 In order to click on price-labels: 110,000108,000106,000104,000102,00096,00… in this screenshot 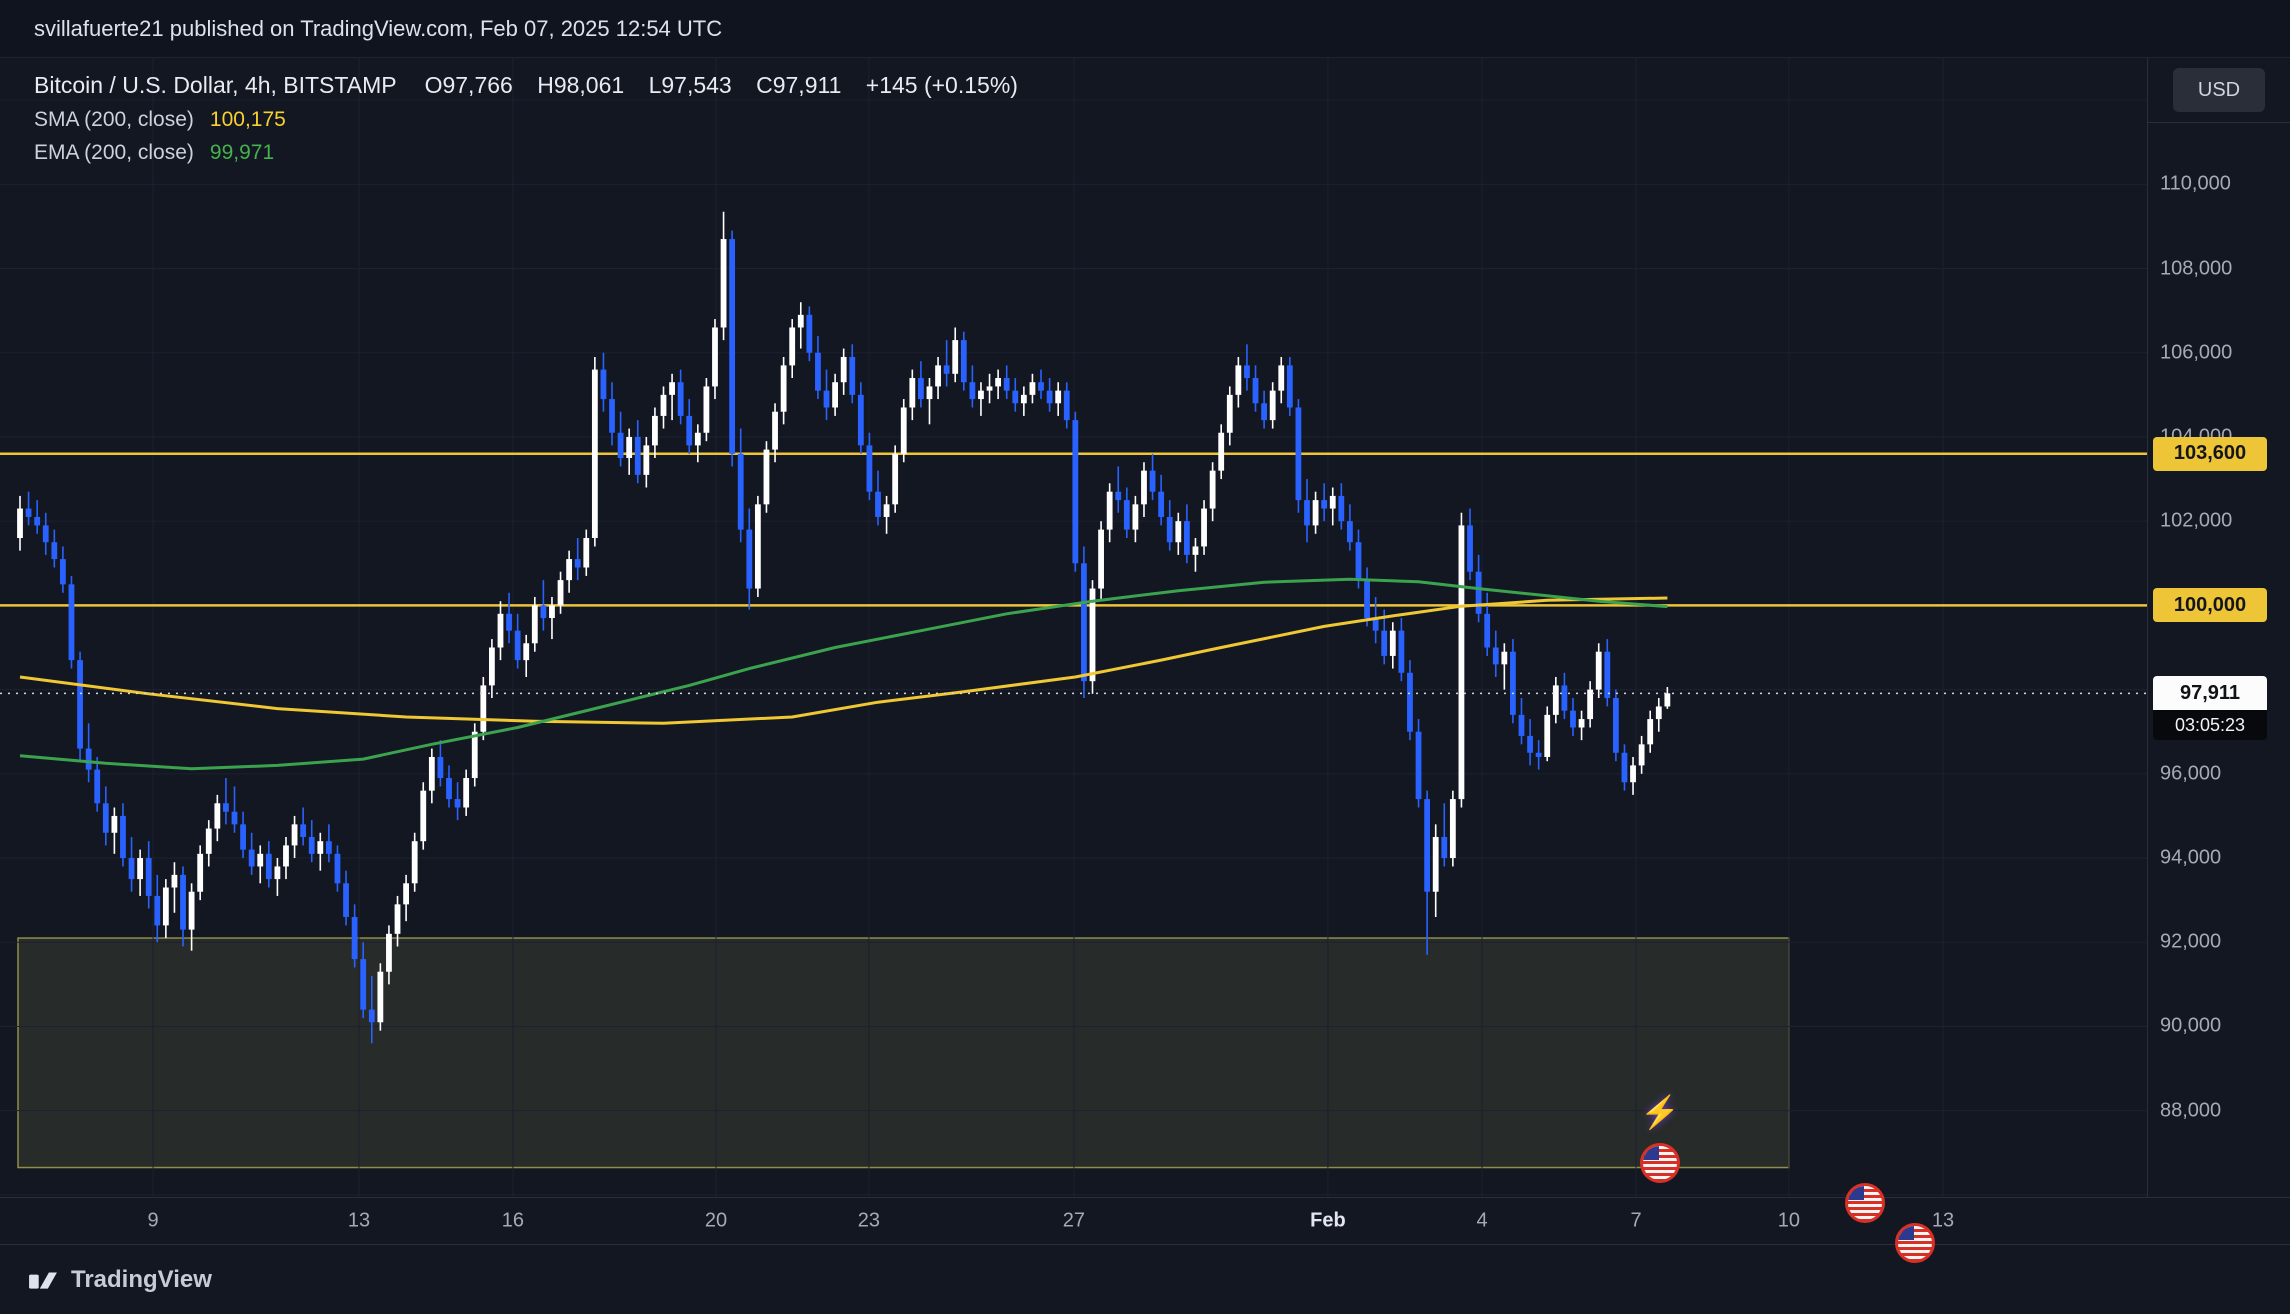, I will do `click(2219, 651)`.